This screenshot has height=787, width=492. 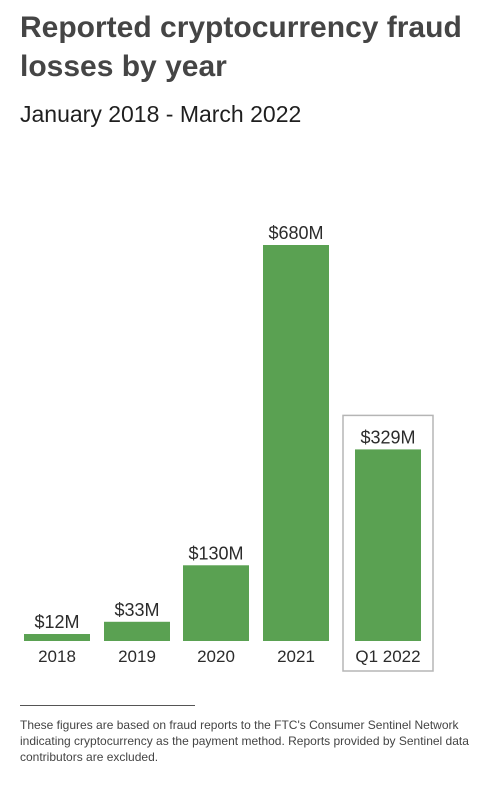 What do you see at coordinates (137, 631) in the screenshot?
I see `bar-2019` at bounding box center [137, 631].